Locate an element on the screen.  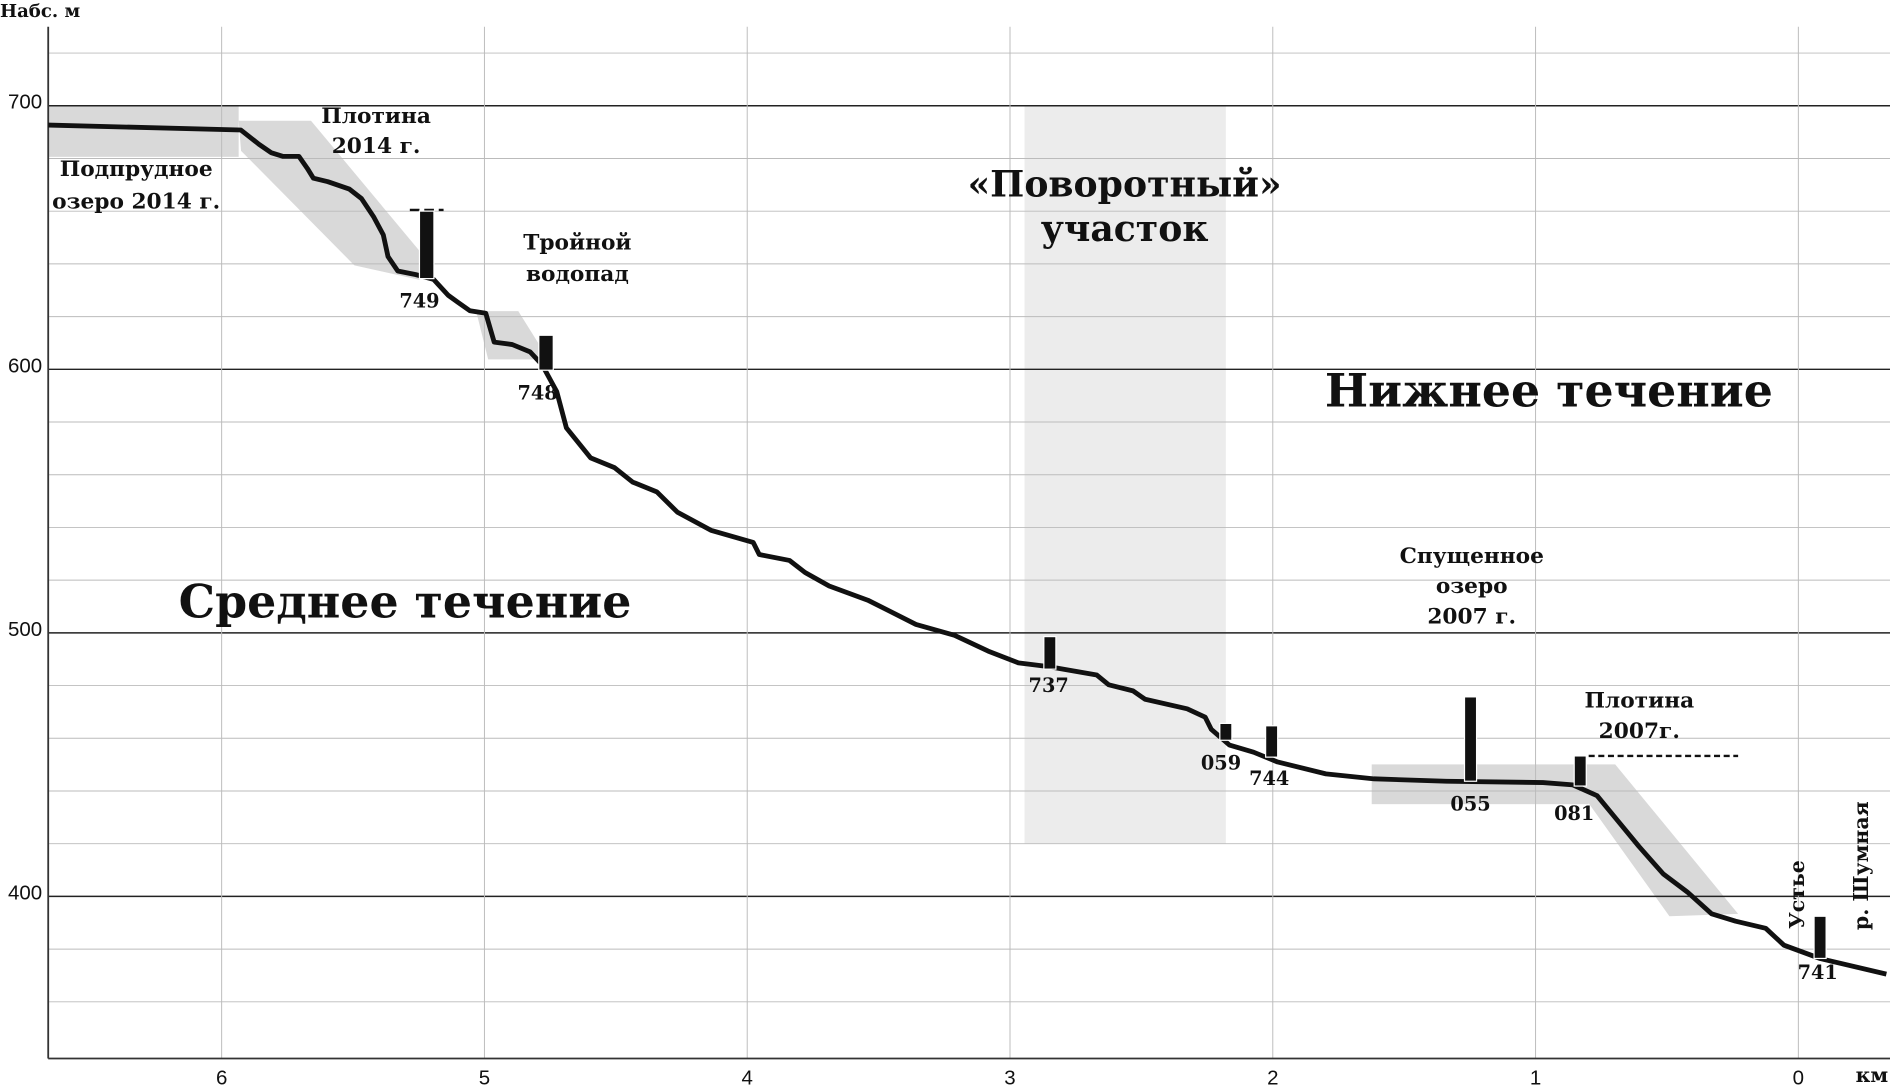
annotation: озеро 2014 г. is located at coordinates (136, 202).